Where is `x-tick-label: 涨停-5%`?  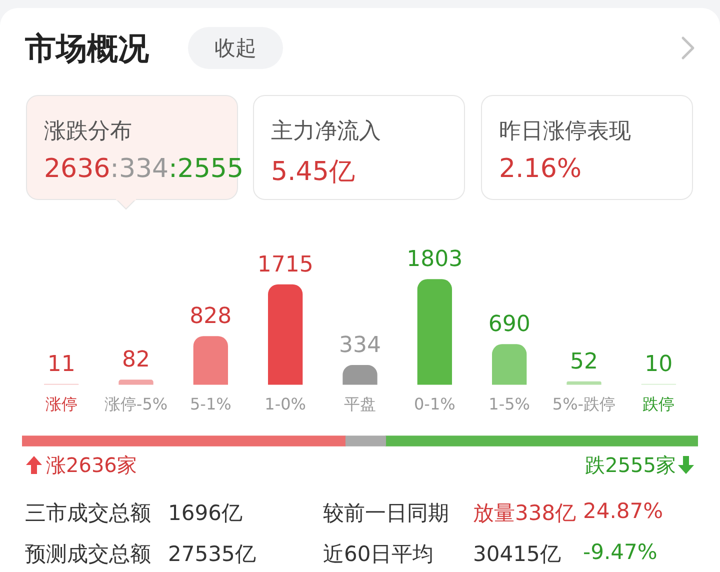 x-tick-label: 涨停-5% is located at coordinates (136, 404).